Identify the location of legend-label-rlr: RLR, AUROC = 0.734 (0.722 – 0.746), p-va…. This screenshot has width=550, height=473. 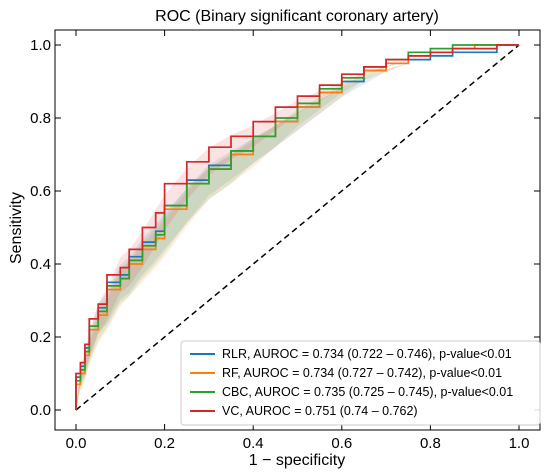
(367, 354).